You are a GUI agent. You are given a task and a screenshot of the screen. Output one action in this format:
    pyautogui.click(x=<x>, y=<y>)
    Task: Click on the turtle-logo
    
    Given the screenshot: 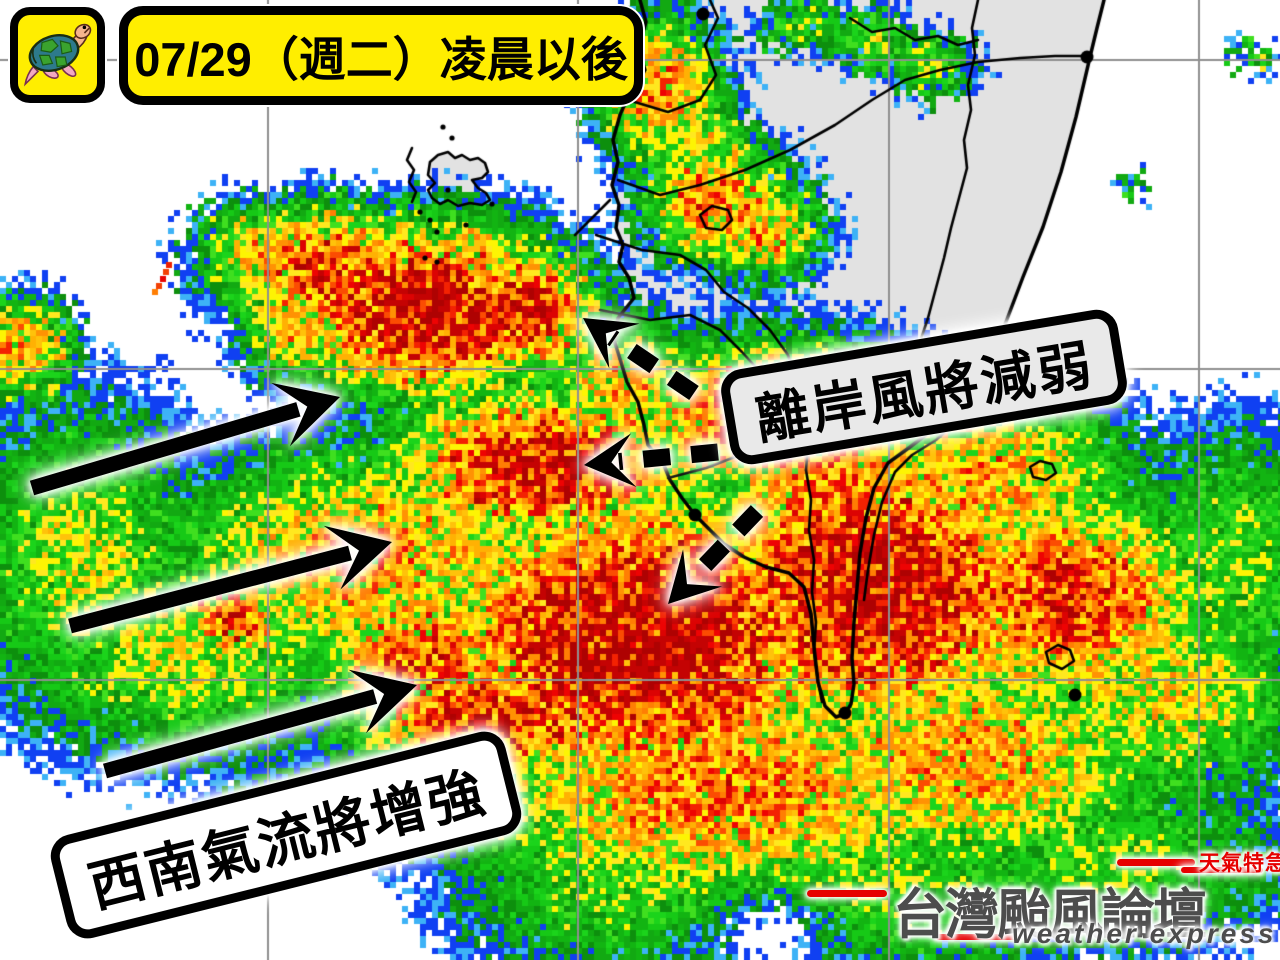 What is the action you would take?
    pyautogui.click(x=57, y=55)
    